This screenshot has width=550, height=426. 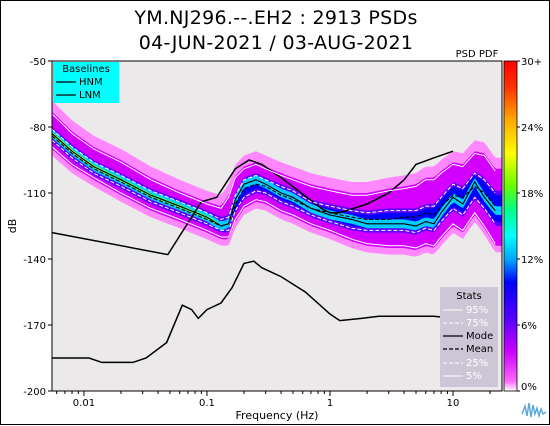 I want to click on colorbar-ticks: 0% 6% 12% 18% 24% 30+, so click(x=530, y=225).